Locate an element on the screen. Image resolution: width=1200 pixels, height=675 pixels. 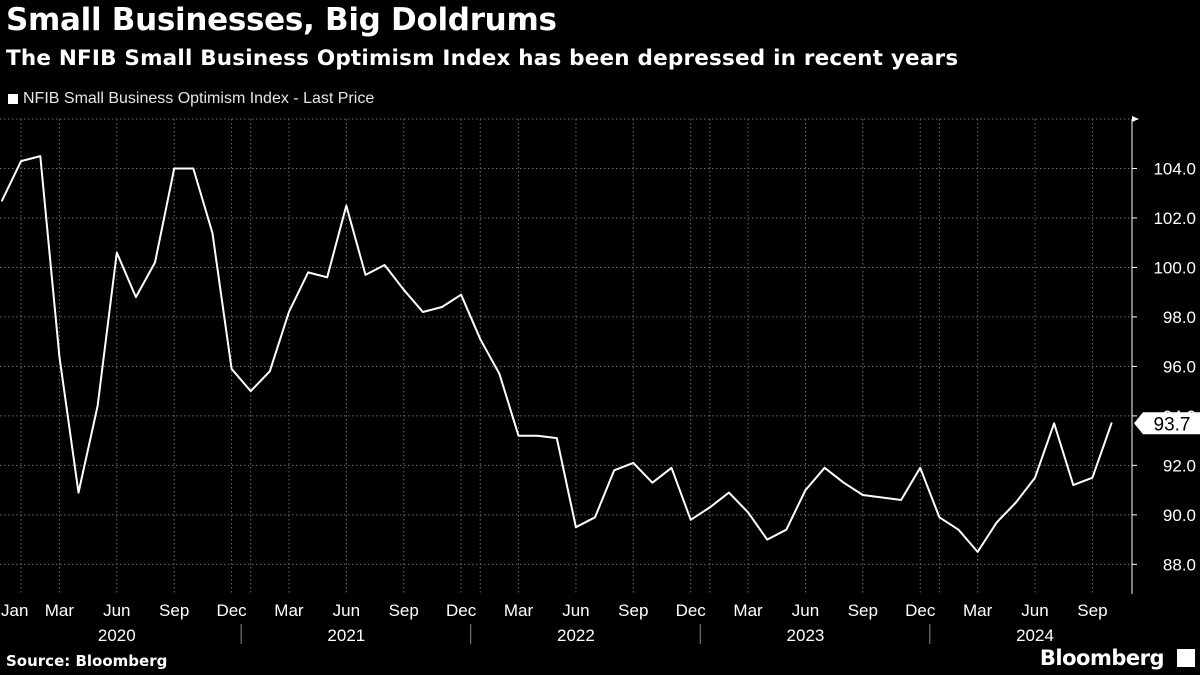
year-label: 2022 is located at coordinates (576, 635).